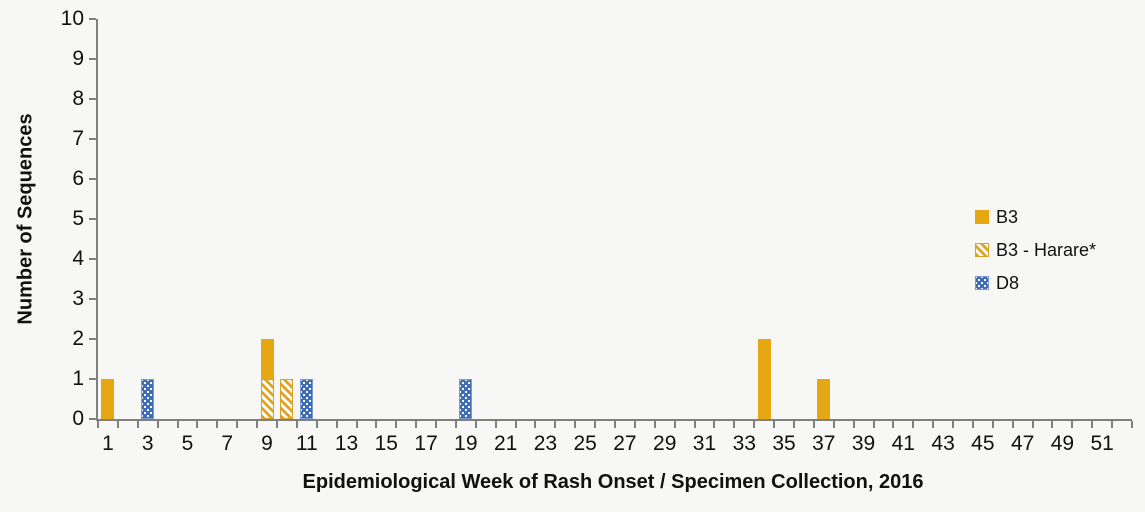 Image resolution: width=1145 pixels, height=512 pixels. I want to click on x-axis-tick-label-week-41: 41, so click(903, 443).